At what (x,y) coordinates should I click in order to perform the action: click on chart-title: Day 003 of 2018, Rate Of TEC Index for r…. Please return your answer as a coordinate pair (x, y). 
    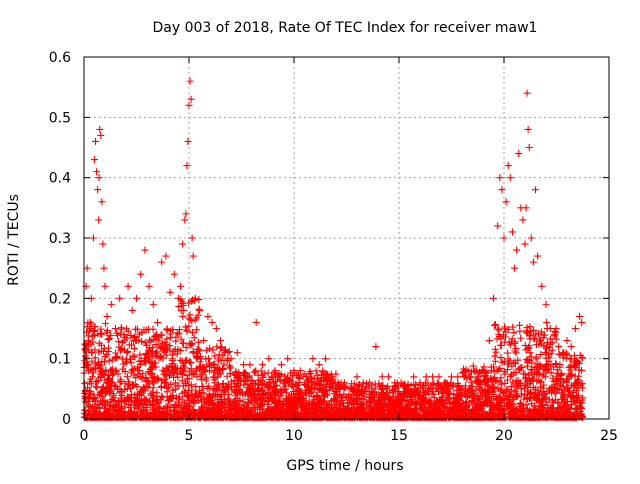
    Looking at the image, I should click on (345, 28).